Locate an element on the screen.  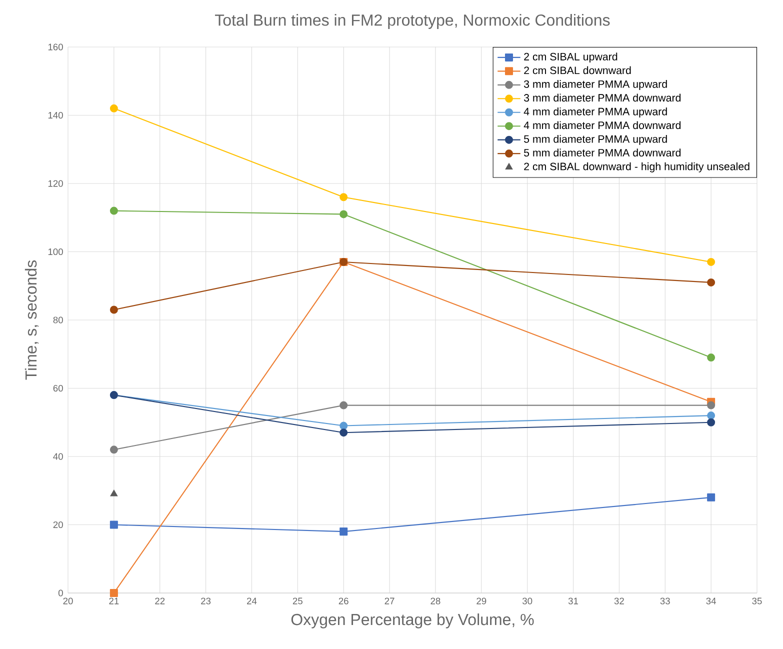
legend-label: 4 mm diameter PMMA downward is located at coordinates (602, 125).